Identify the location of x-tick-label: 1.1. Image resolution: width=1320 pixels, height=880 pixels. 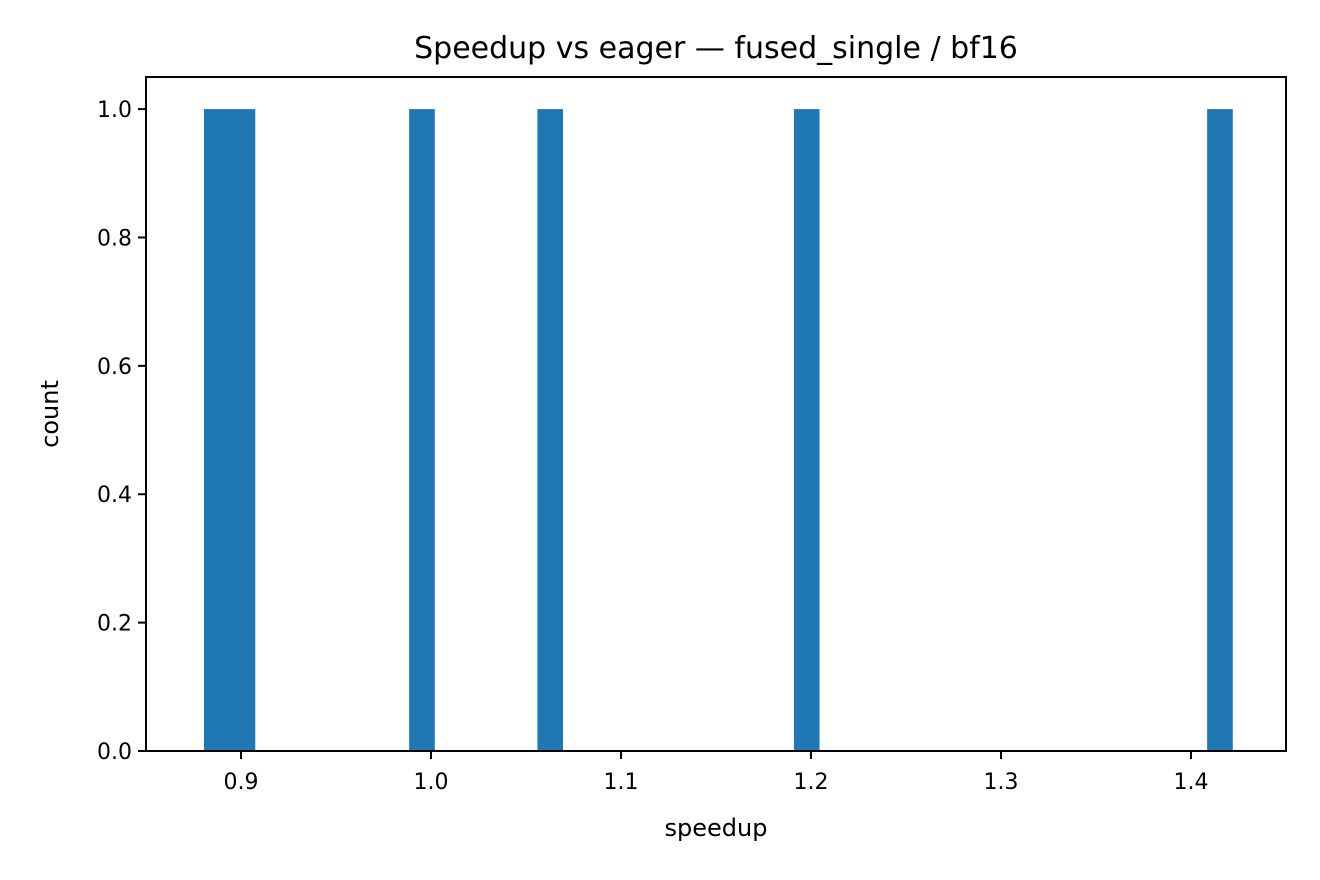
(621, 782).